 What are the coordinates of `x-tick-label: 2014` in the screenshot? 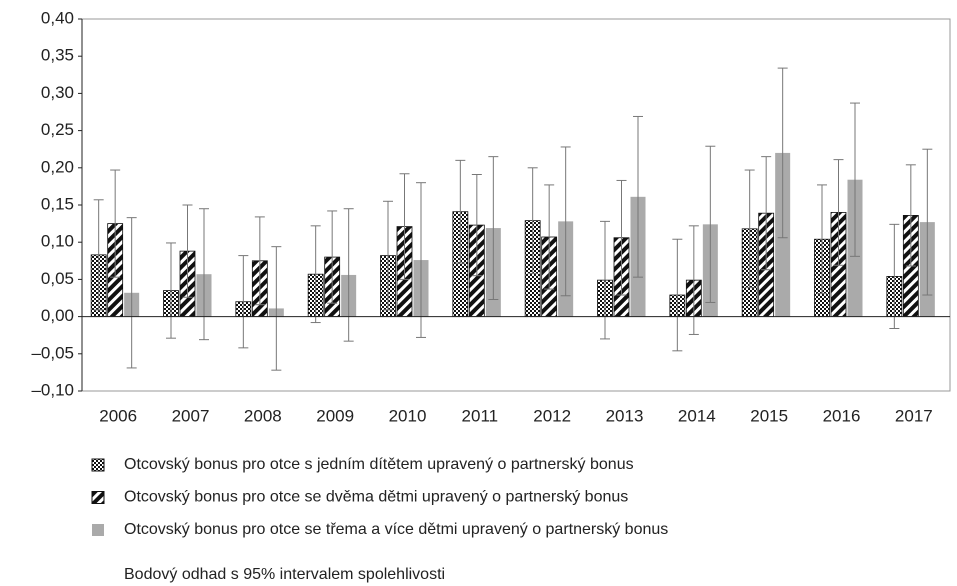 It's located at (697, 415).